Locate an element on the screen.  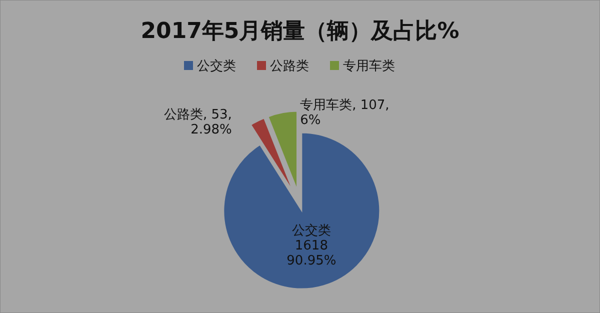
data-label: 专用车类, 107, 6% is located at coordinates (345, 113).